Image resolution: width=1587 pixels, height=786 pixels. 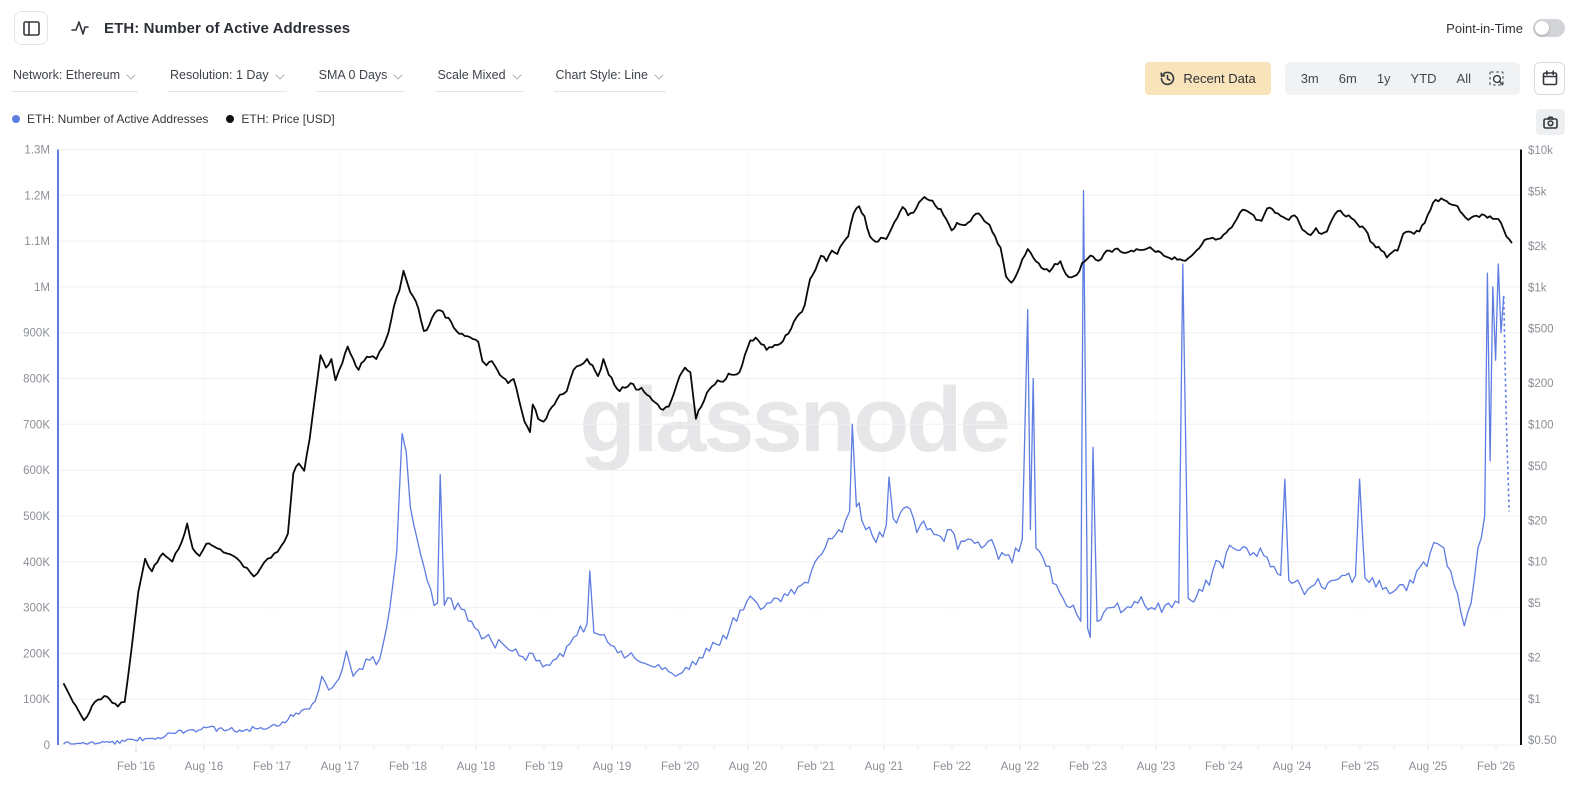 What do you see at coordinates (37, 196) in the screenshot?
I see `y-left-tick-label: 1.2M` at bounding box center [37, 196].